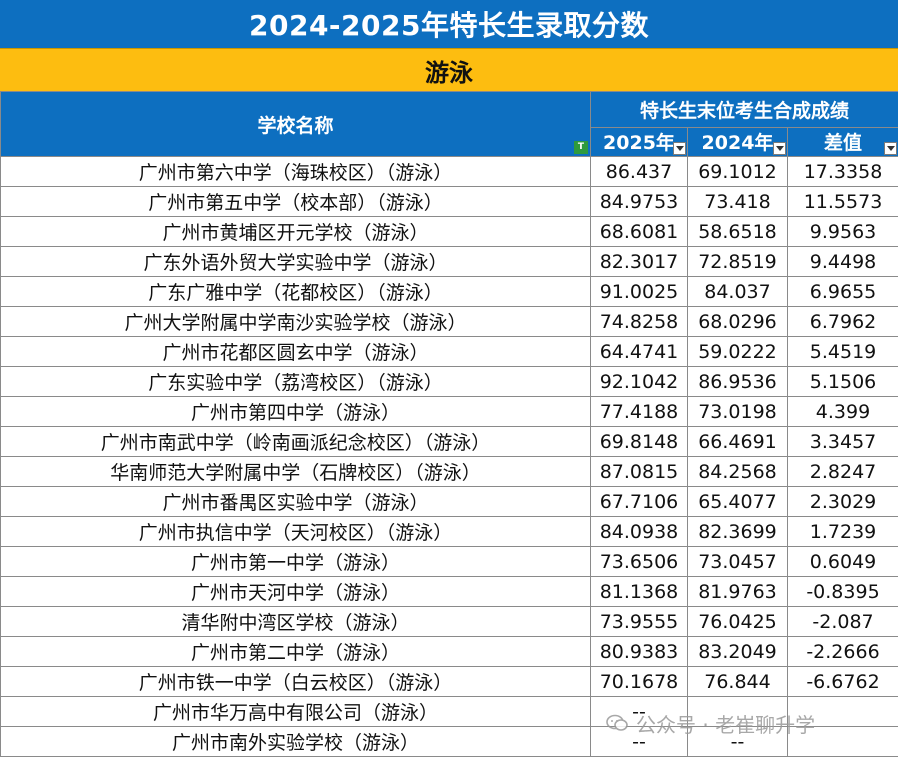  What do you see at coordinates (842, 501) in the screenshot?
I see `score-diff-cell: 2.3029` at bounding box center [842, 501].